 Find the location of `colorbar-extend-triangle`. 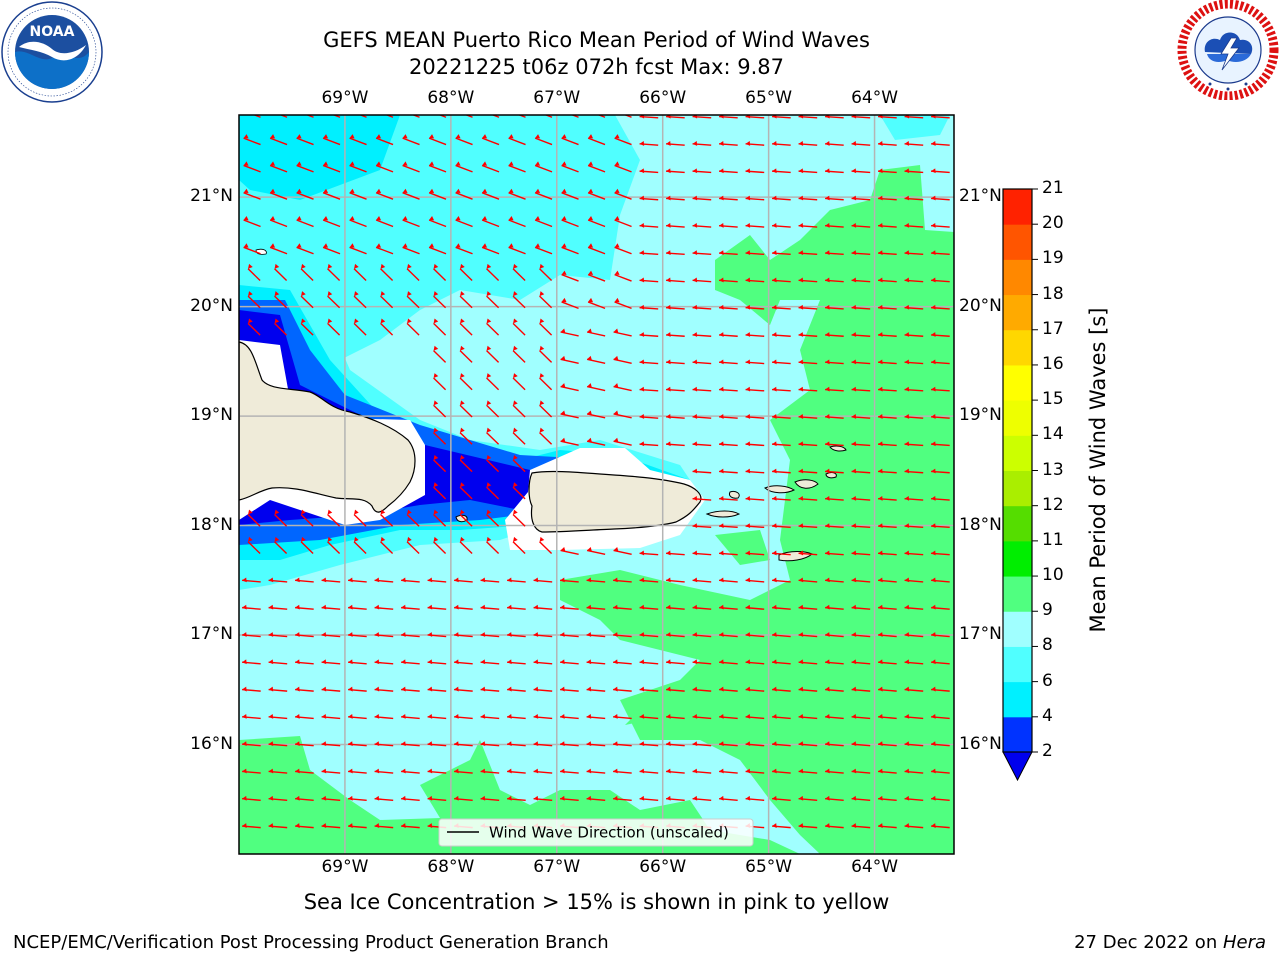

colorbar-extend-triangle is located at coordinates (1017, 766).